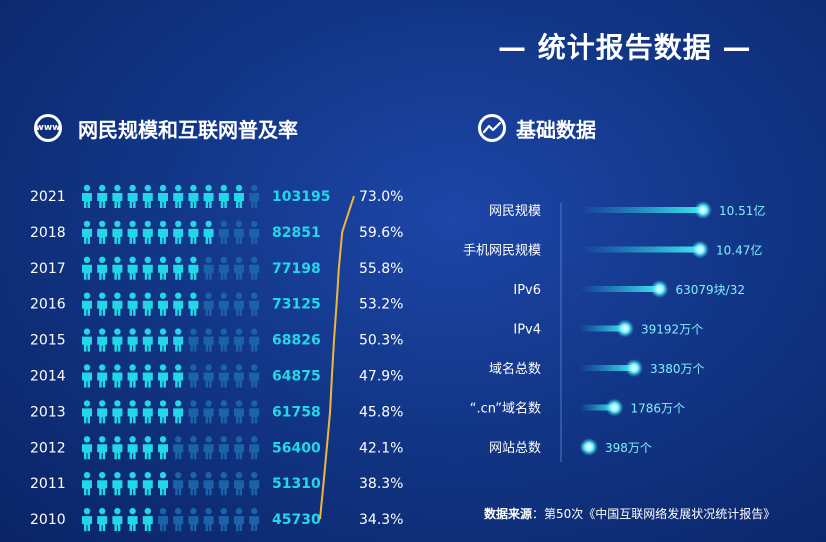 The height and width of the screenshot is (542, 826). I want to click on penetration-rate: 45.8%, so click(381, 412).